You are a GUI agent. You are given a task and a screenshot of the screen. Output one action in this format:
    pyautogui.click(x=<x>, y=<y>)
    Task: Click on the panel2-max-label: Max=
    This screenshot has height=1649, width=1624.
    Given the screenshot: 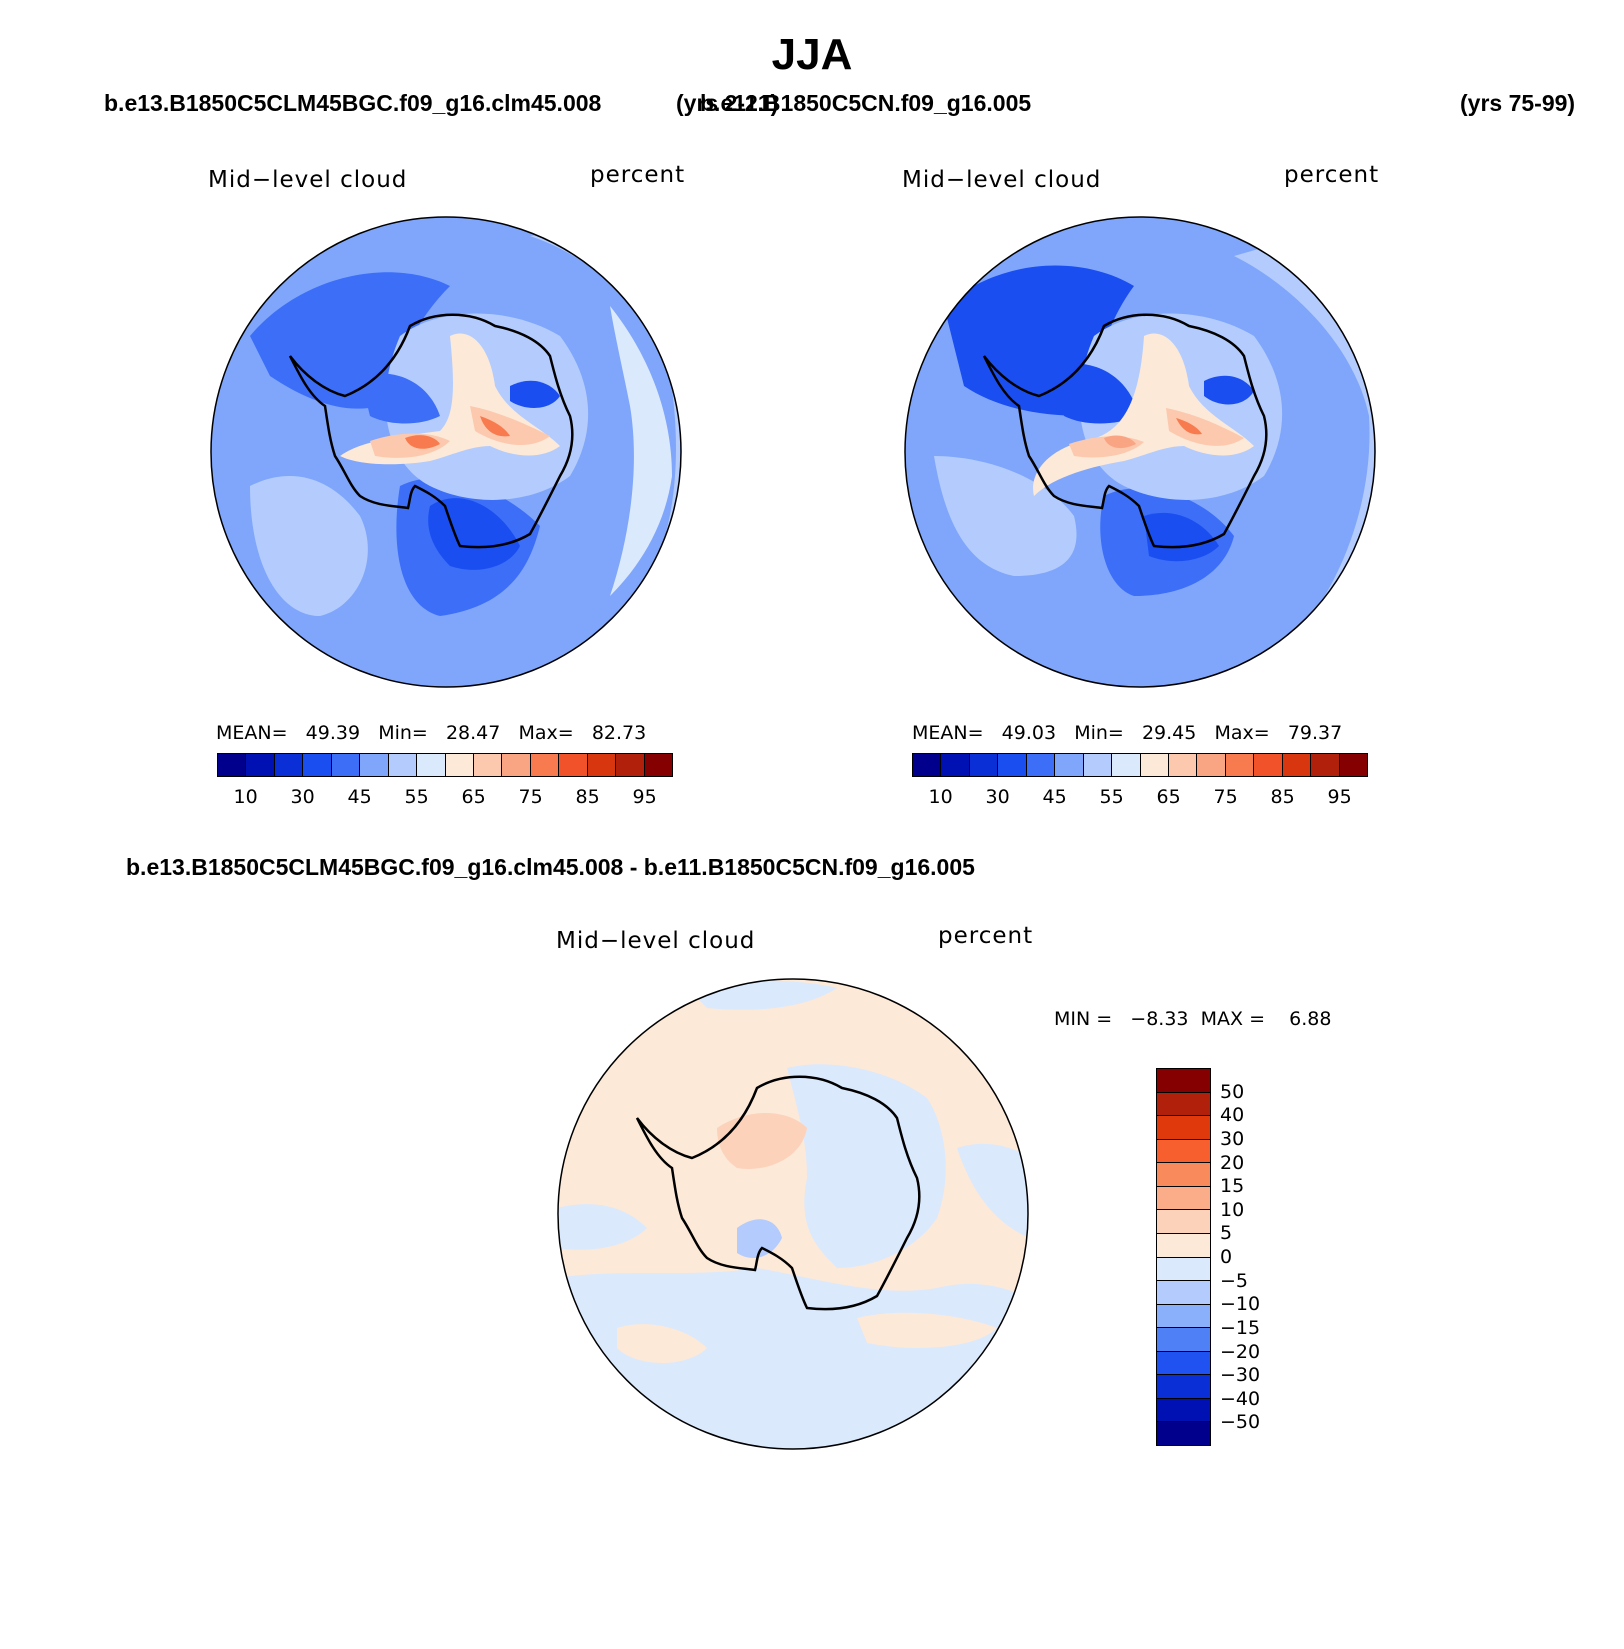 What is the action you would take?
    pyautogui.click(x=1242, y=733)
    